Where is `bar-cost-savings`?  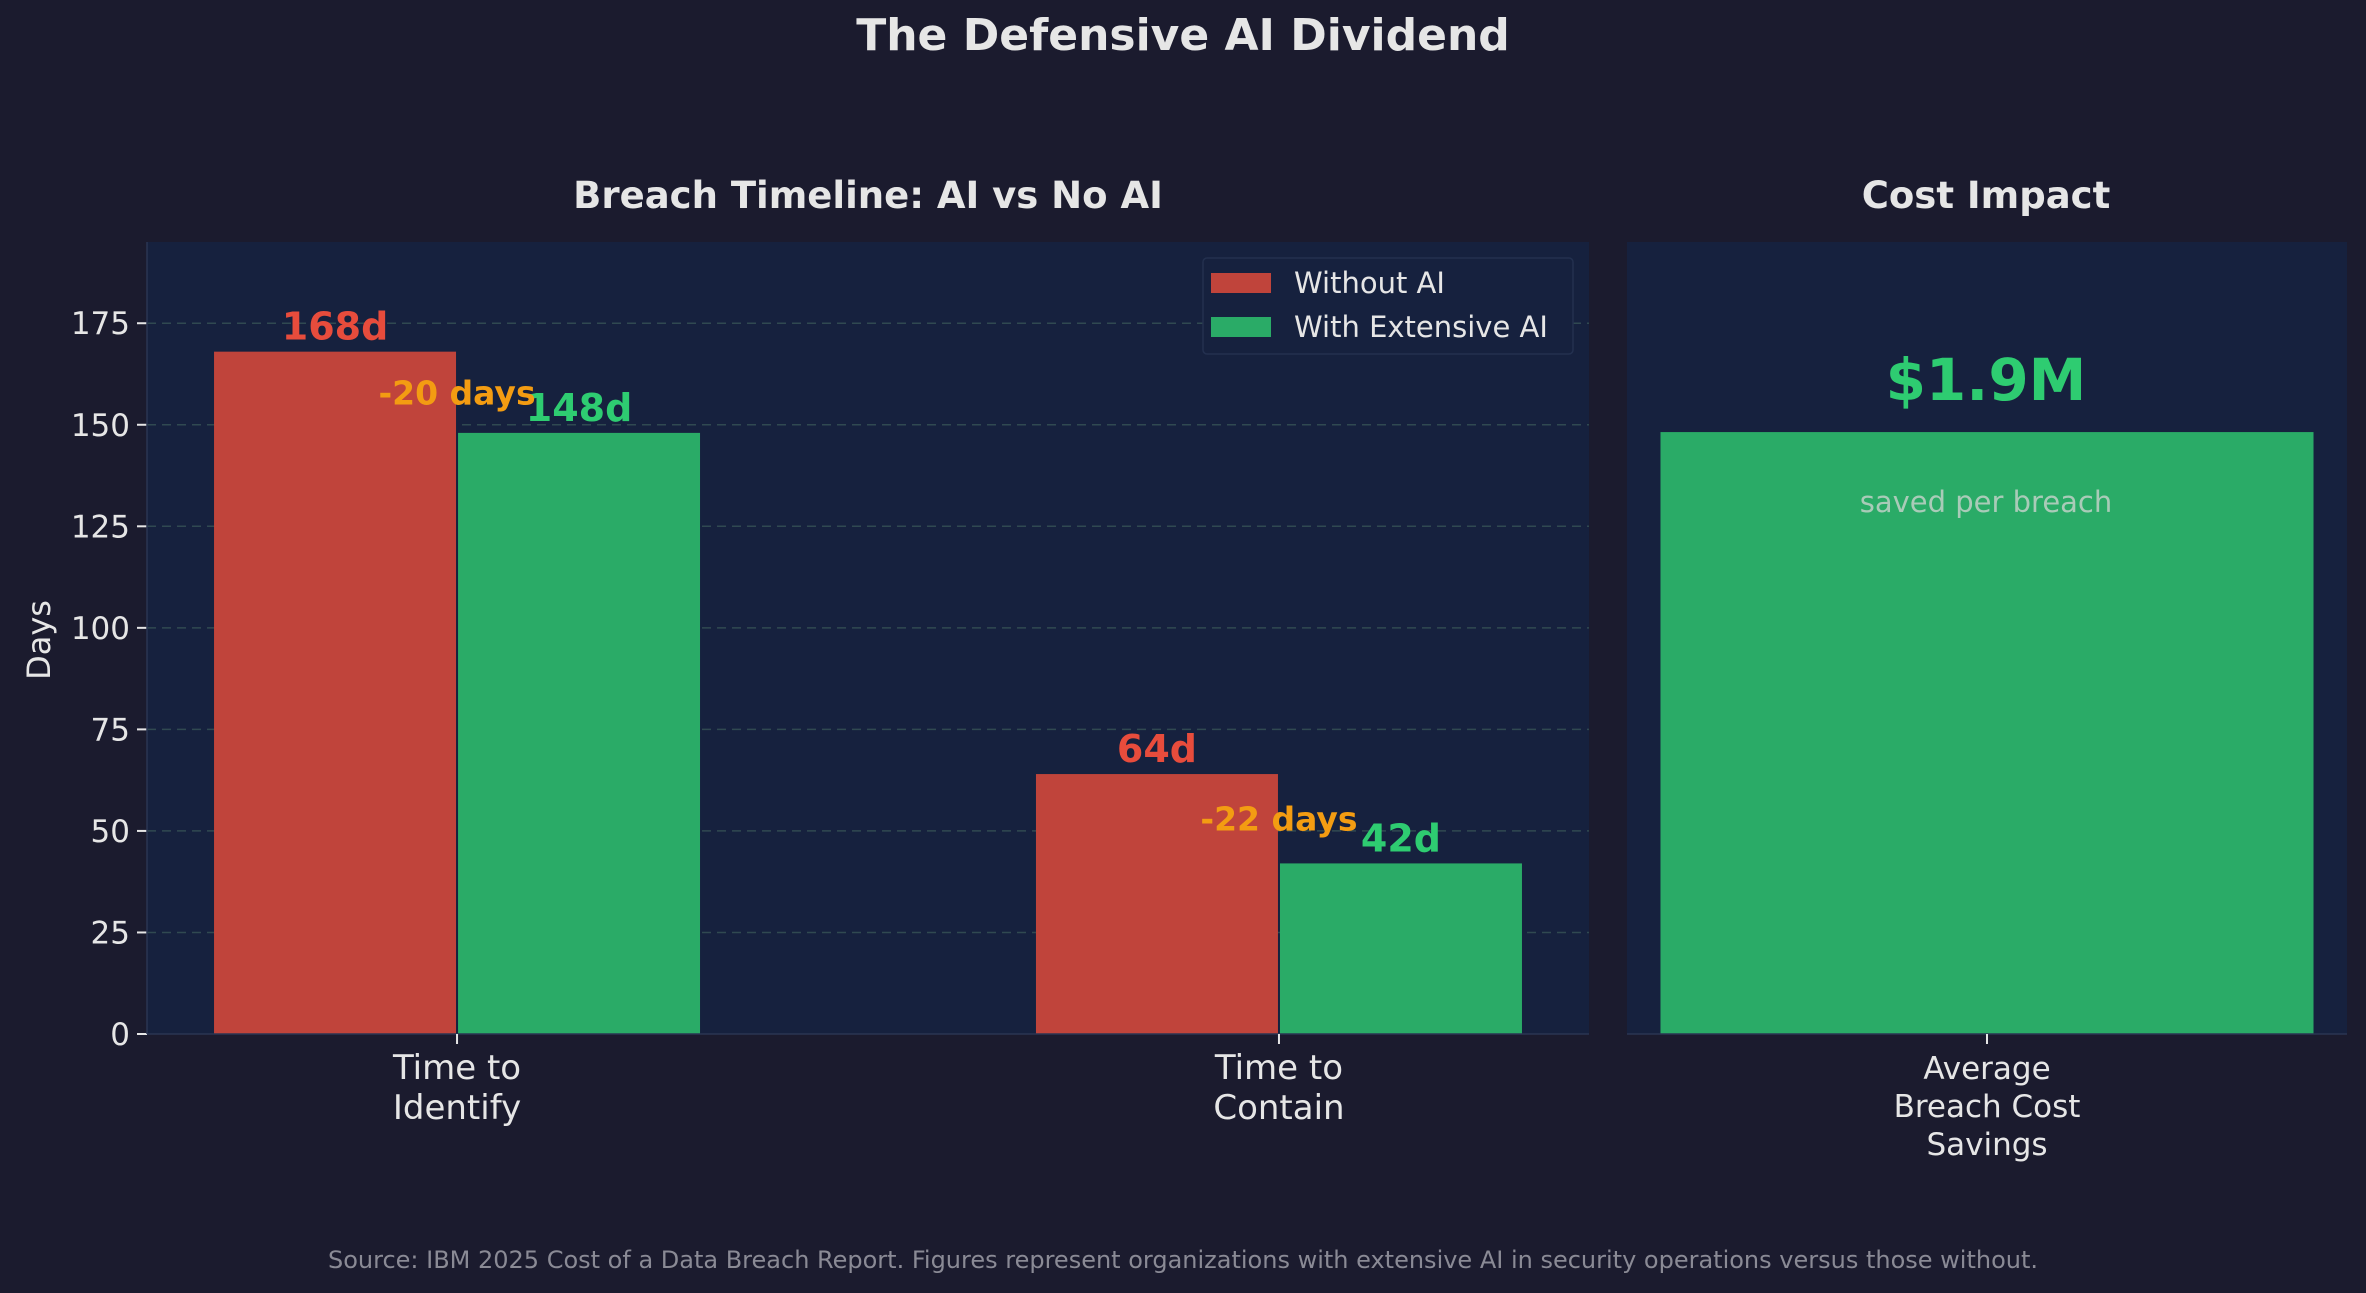
bar-cost-savings is located at coordinates (1987, 733).